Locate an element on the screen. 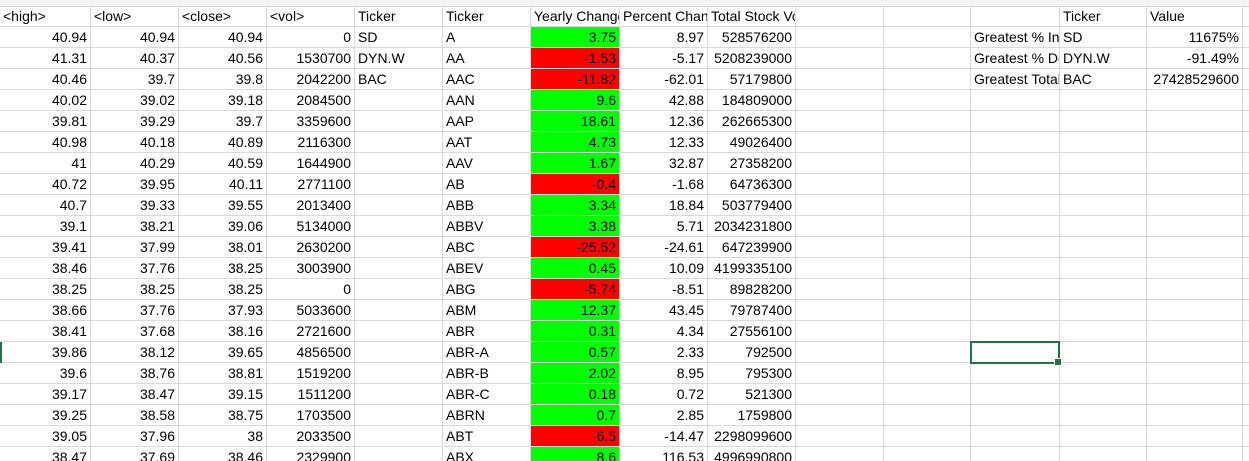 The width and height of the screenshot is (1249, 461). yearly-change-cell: -5.74 is located at coordinates (575, 289).